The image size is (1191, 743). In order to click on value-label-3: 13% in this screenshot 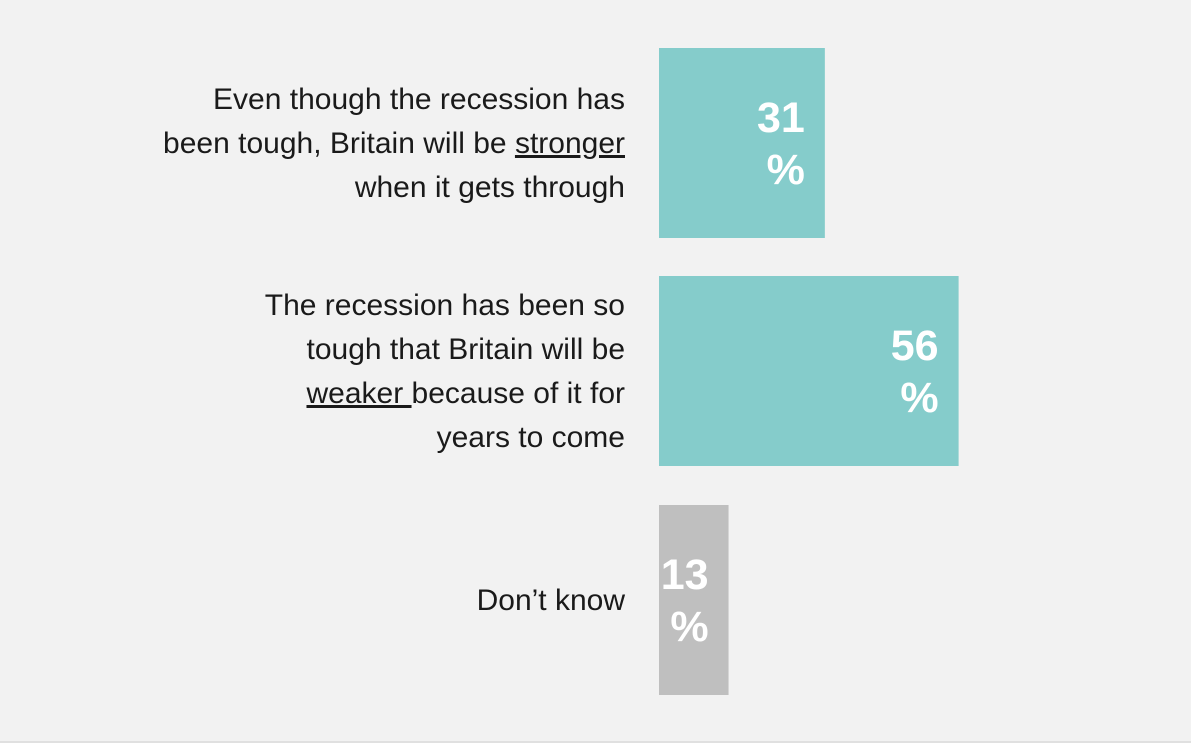, I will do `click(685, 601)`.